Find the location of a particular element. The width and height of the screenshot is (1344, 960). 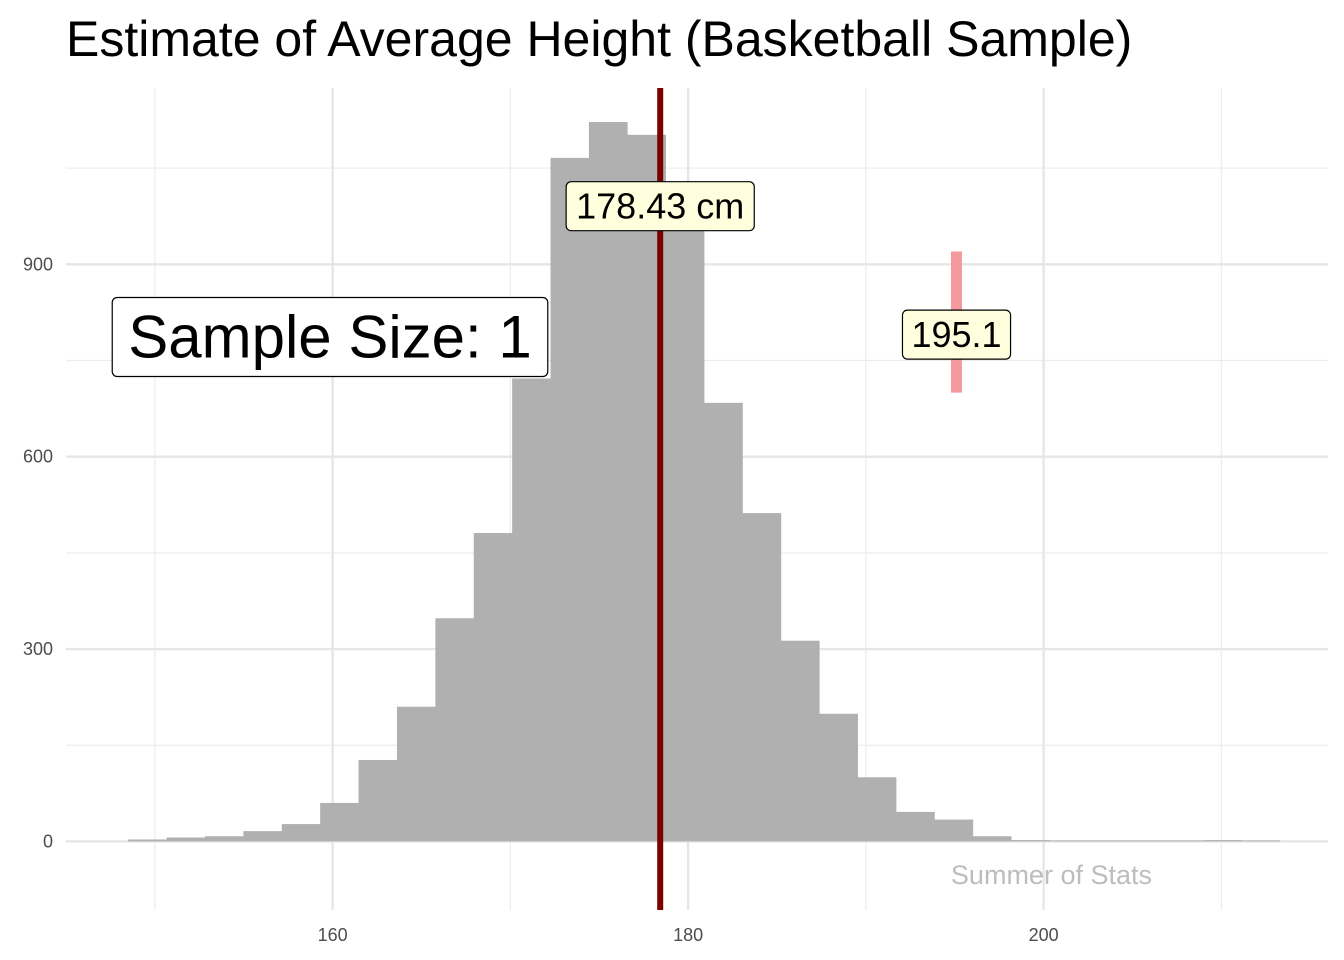

sample-size-label-text: Sample Size: 1 is located at coordinates (330, 337).